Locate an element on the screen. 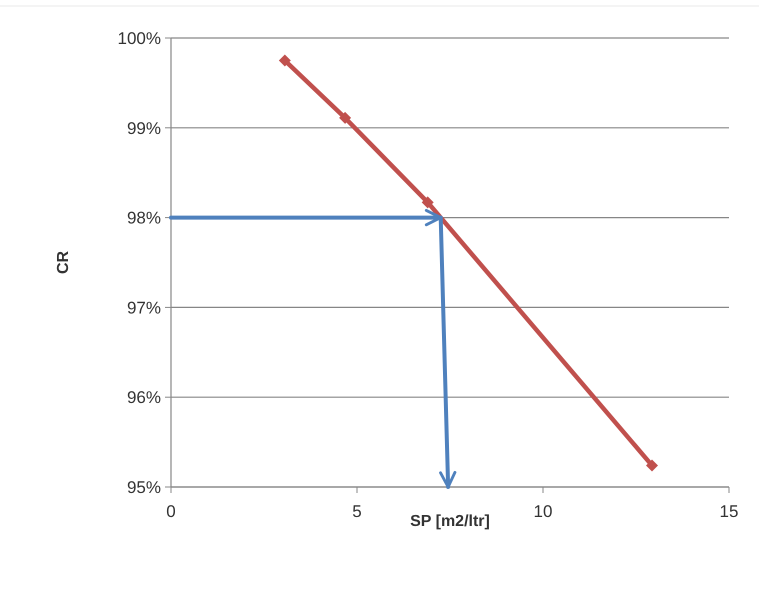 The width and height of the screenshot is (759, 596). y-tick-label: 96% is located at coordinates (143, 398).